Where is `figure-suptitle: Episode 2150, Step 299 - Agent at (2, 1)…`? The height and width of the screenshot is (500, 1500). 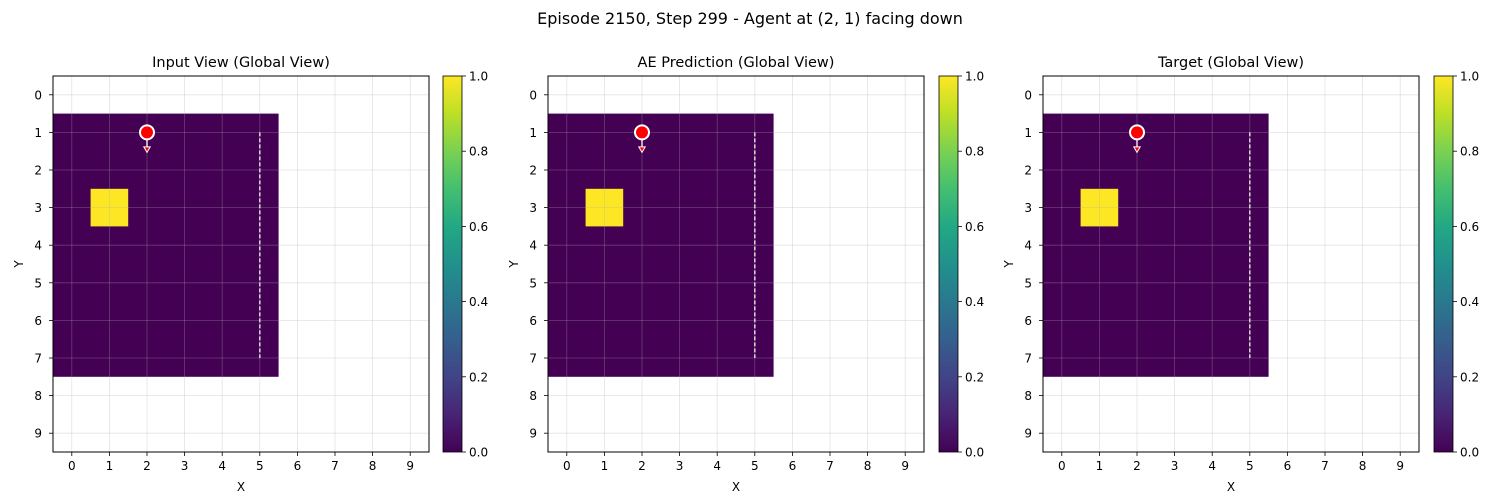 figure-suptitle: Episode 2150, Step 299 - Agent at (2, 1)… is located at coordinates (750, 18).